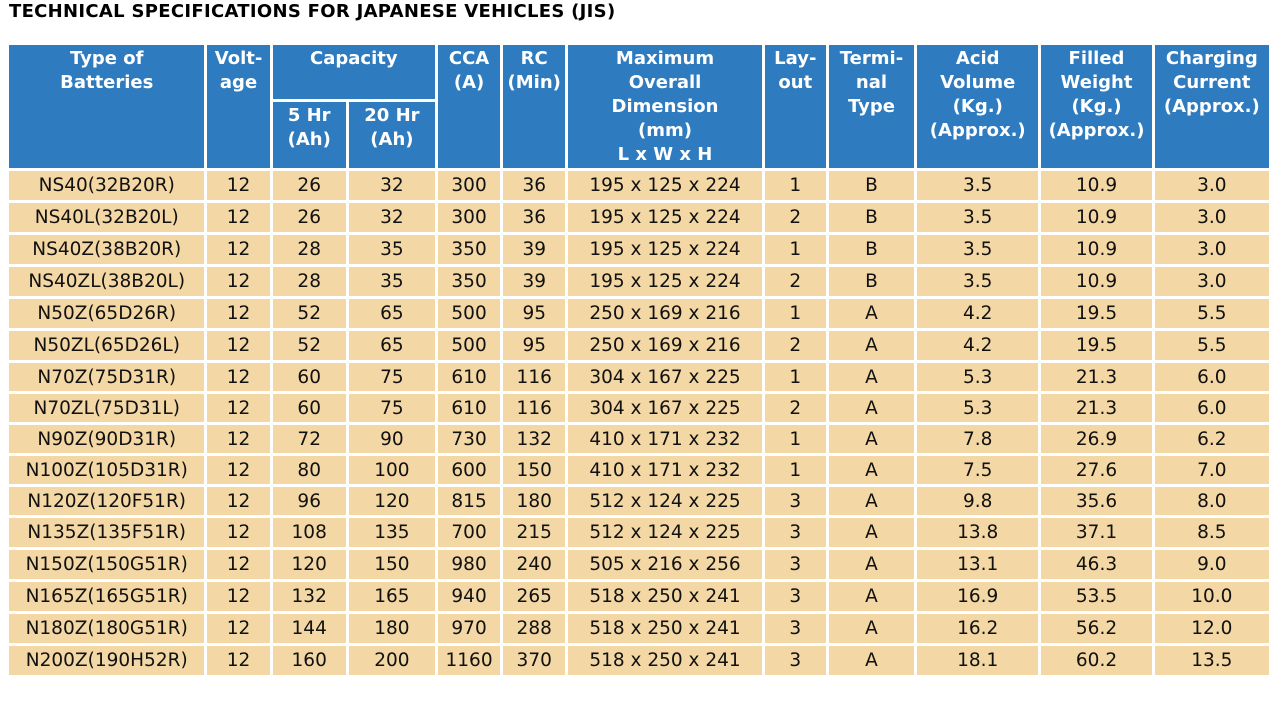 This screenshot has height=720, width=1282. What do you see at coordinates (391, 532) in the screenshot?
I see `cell-capacity-20hr: 135` at bounding box center [391, 532].